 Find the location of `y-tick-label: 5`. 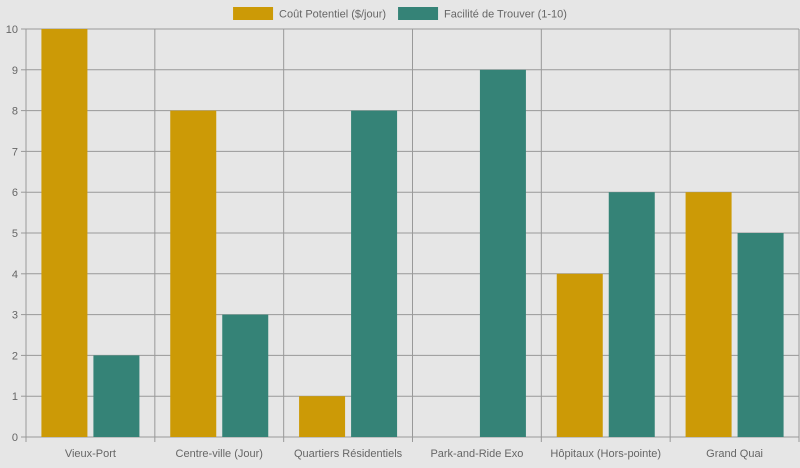

y-tick-label: 5 is located at coordinates (15, 234).